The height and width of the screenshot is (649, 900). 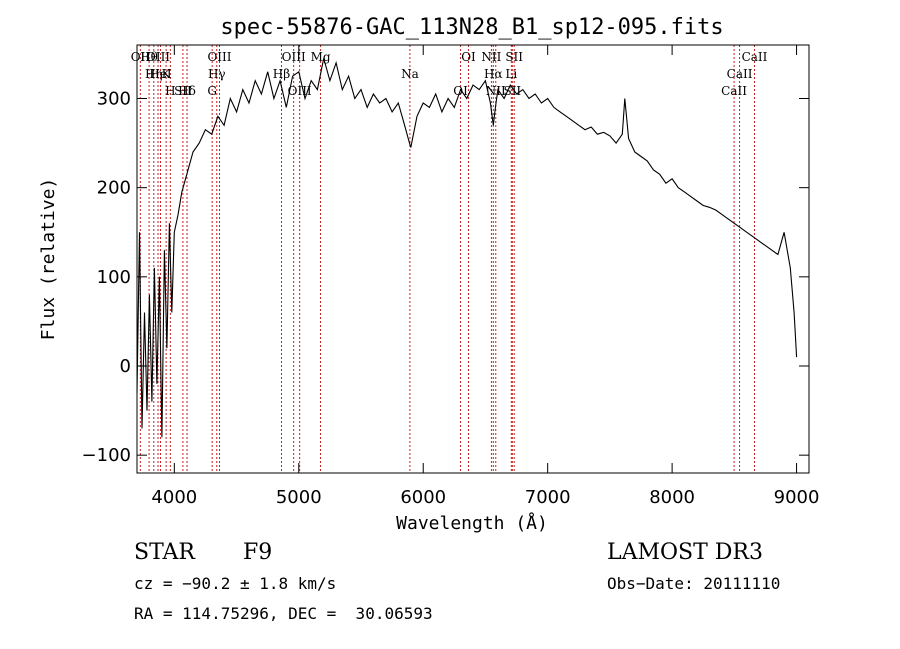 What do you see at coordinates (187, 91) in the screenshot?
I see `line-label-2: Hδ` at bounding box center [187, 91].